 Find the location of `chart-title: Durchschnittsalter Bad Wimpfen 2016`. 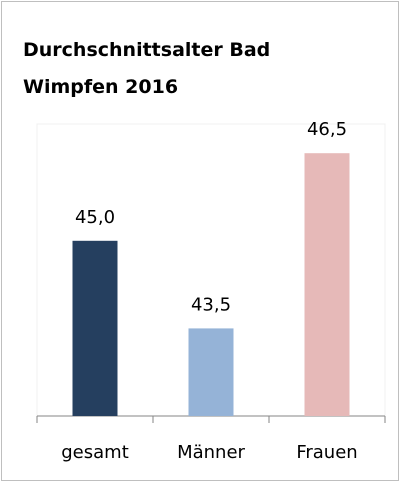

chart-title: Durchschnittsalter Bad Wimpfen 2016 is located at coordinates (147, 68).